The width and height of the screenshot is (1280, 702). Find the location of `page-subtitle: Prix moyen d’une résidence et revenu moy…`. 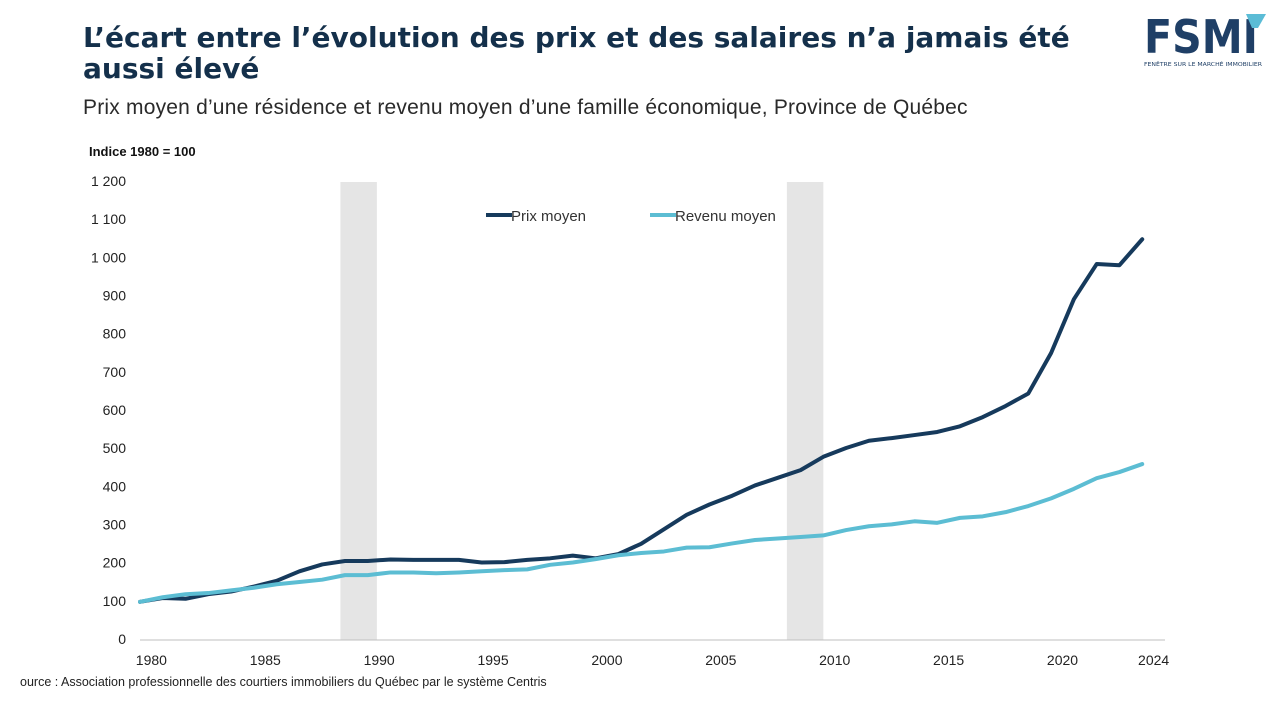

page-subtitle: Prix moyen d’une résidence et revenu moy… is located at coordinates (525, 107).